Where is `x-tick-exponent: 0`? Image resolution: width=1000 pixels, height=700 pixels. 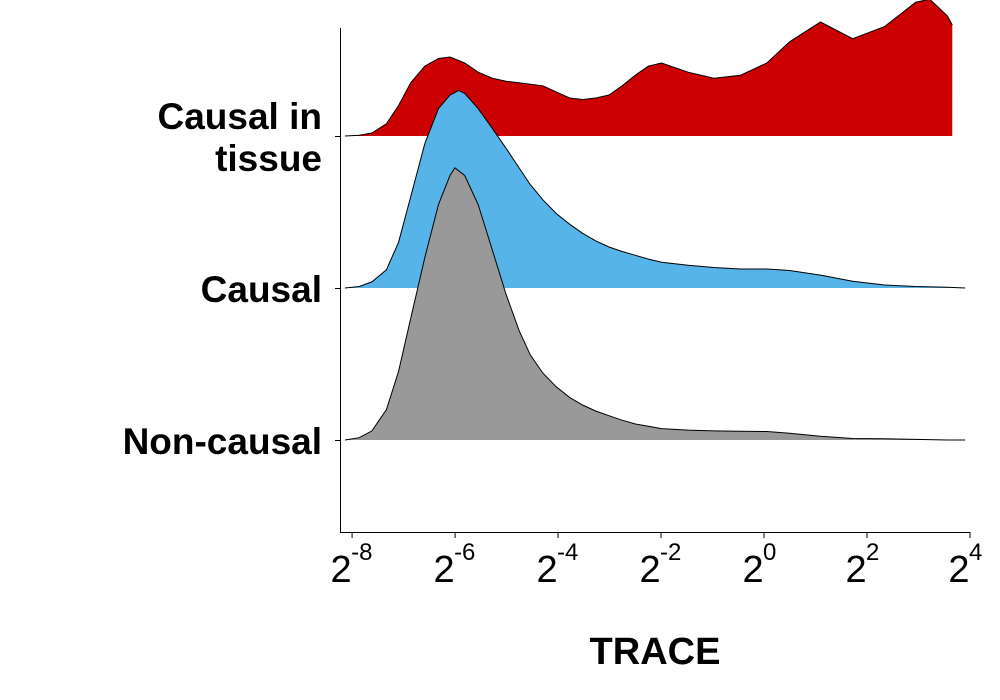
x-tick-exponent: 0 is located at coordinates (769, 552).